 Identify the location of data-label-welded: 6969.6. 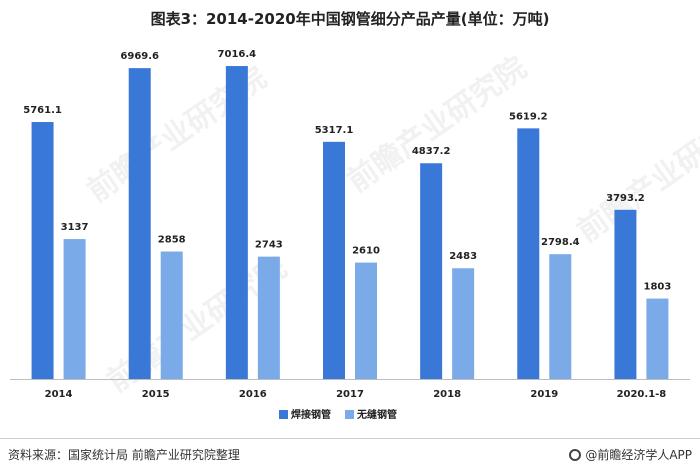
(139, 56).